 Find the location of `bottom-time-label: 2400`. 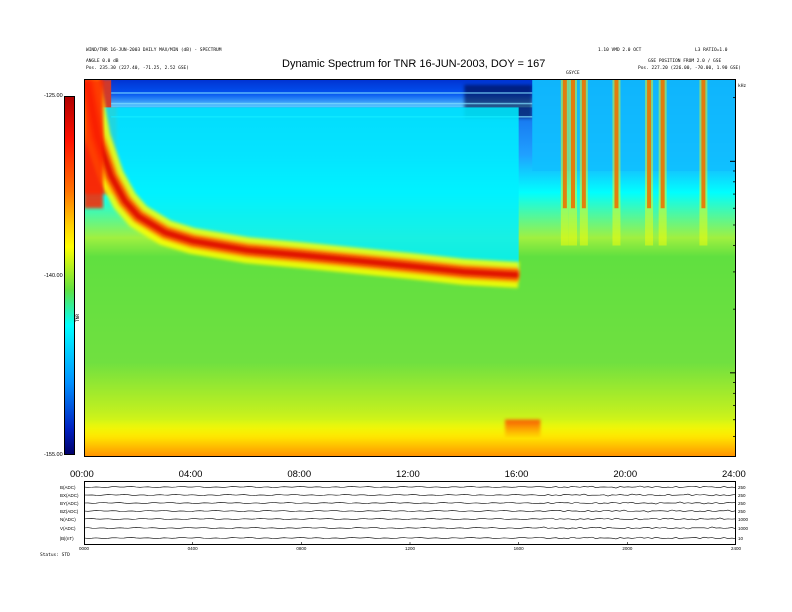

bottom-time-label: 2400 is located at coordinates (736, 548).